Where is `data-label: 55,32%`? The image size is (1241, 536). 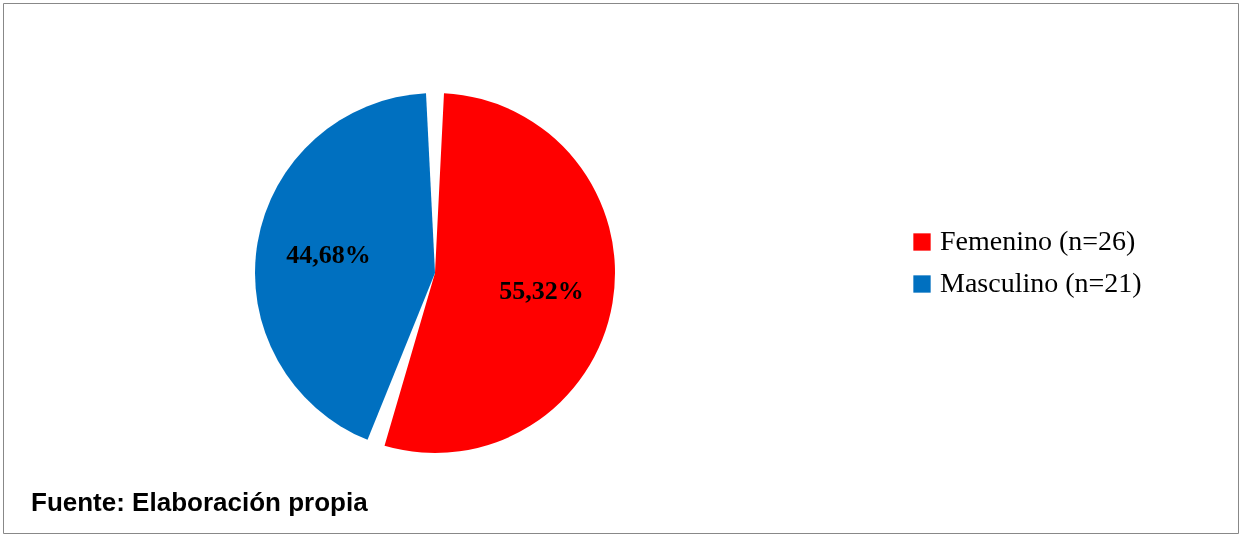
data-label: 55,32% is located at coordinates (541, 290).